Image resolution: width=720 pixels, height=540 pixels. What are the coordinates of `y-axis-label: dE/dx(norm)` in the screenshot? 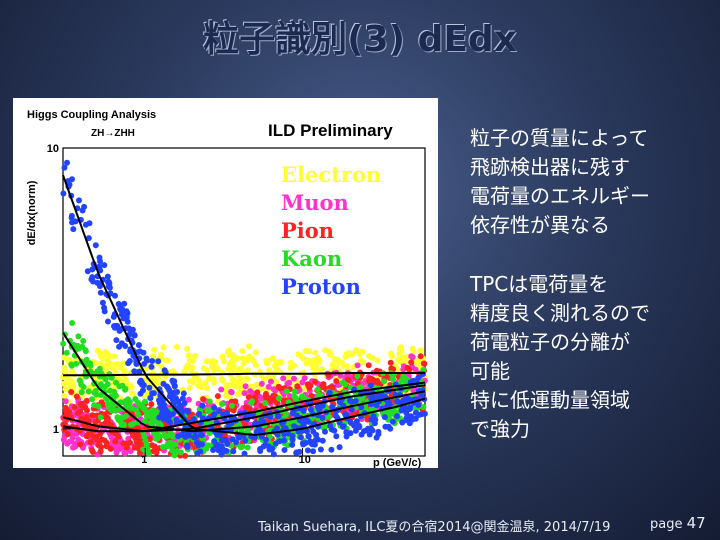 It's located at (32, 212).